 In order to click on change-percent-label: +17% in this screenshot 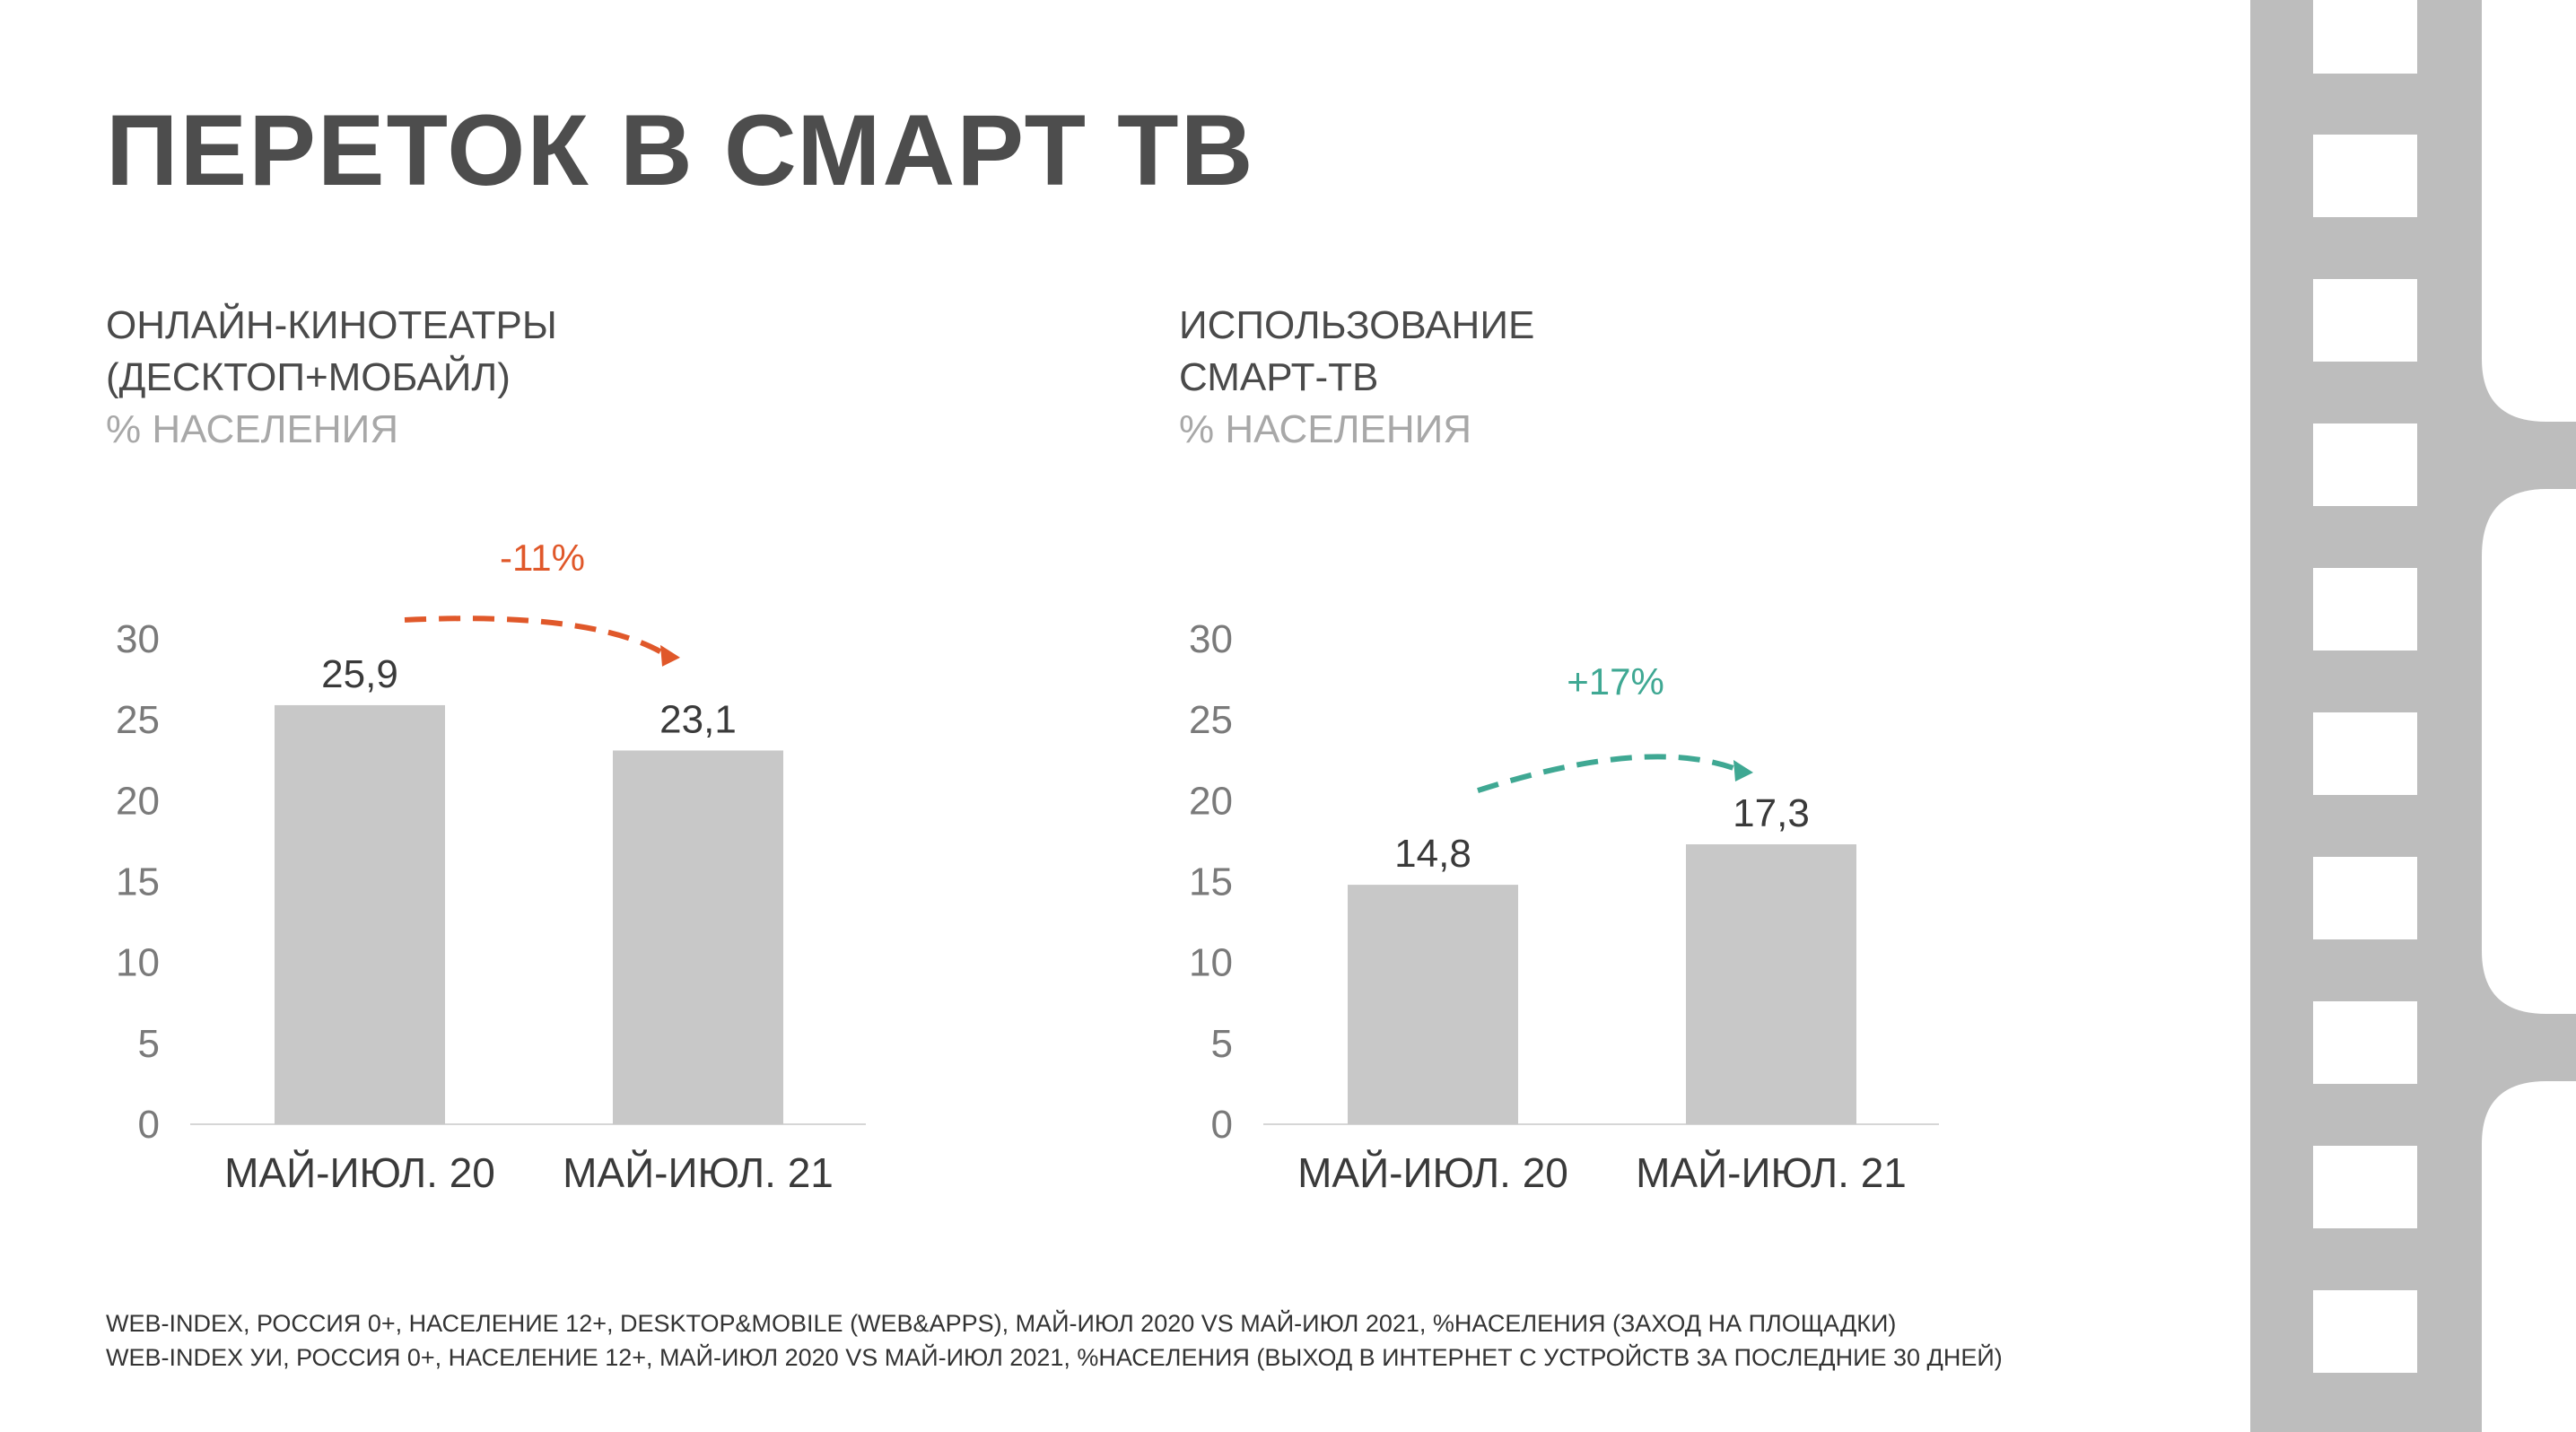, I will do `click(1616, 681)`.